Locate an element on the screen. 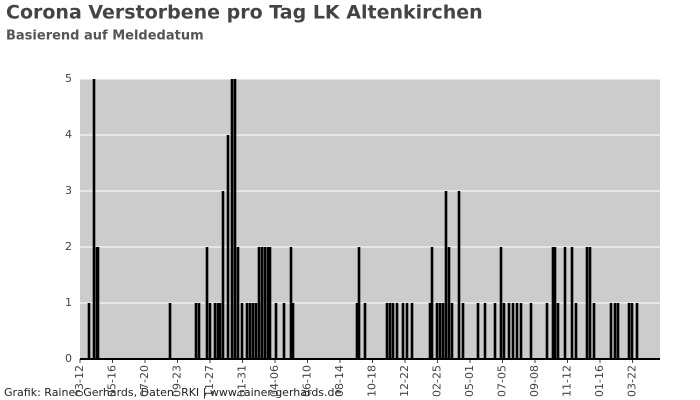 The height and width of the screenshot is (400, 700). x-tick-label: 09-23 is located at coordinates (177, 381).